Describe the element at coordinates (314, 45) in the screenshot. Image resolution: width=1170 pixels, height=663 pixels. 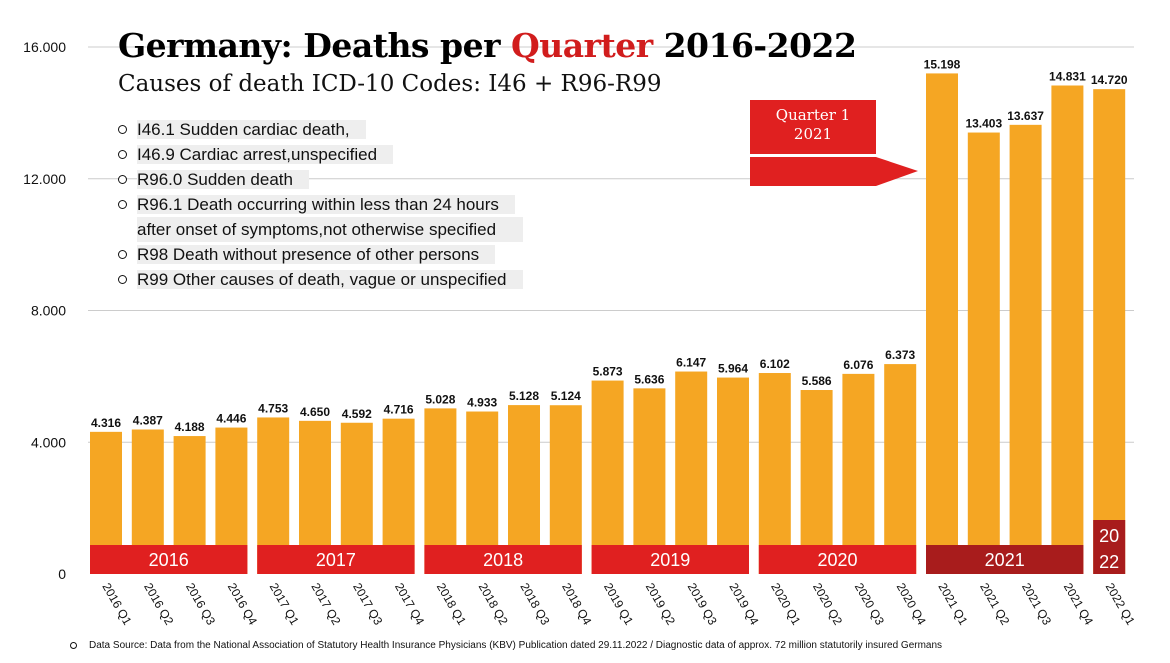
I see `title-part-1: Germany: Deaths per` at that location.